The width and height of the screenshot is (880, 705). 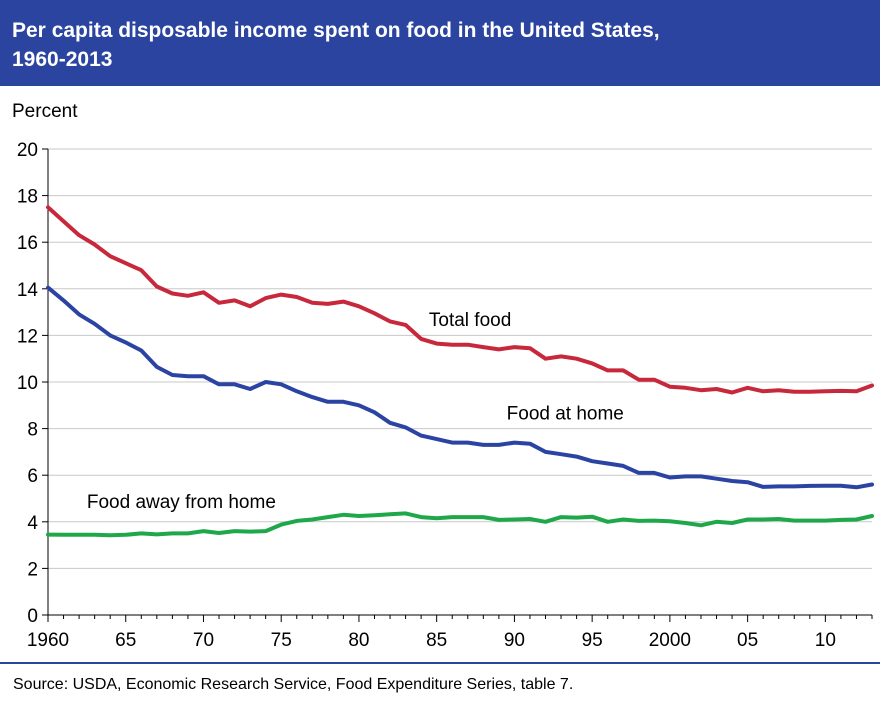 I want to click on x-tick-label: 90, so click(x=514, y=640).